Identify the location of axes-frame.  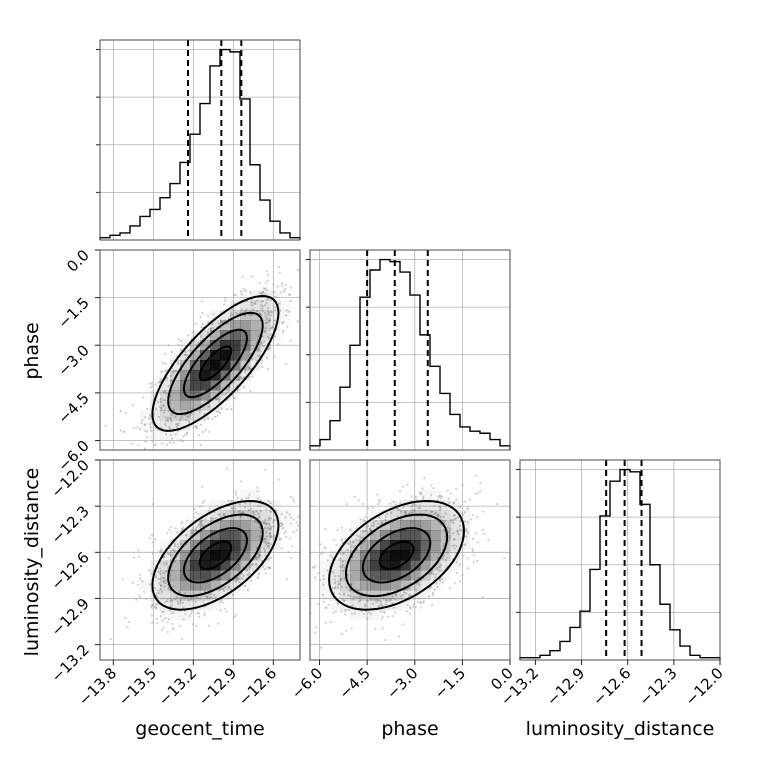
(410, 350).